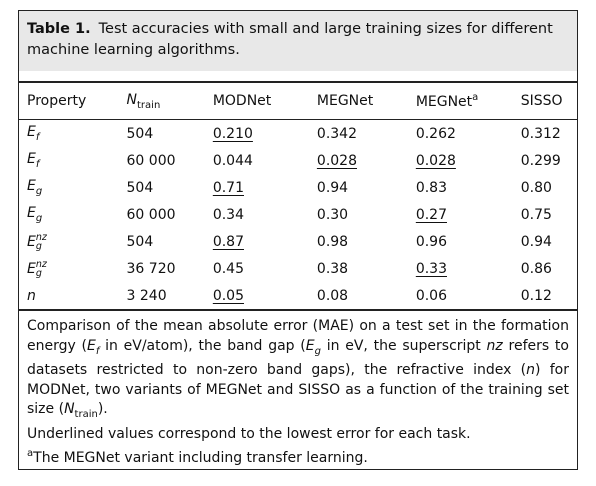 Image resolution: width=596 pixels, height=486 pixels. What do you see at coordinates (298, 160) in the screenshot?
I see `row: Ef 60 000 0.044 0.028 0.028 0.299` at bounding box center [298, 160].